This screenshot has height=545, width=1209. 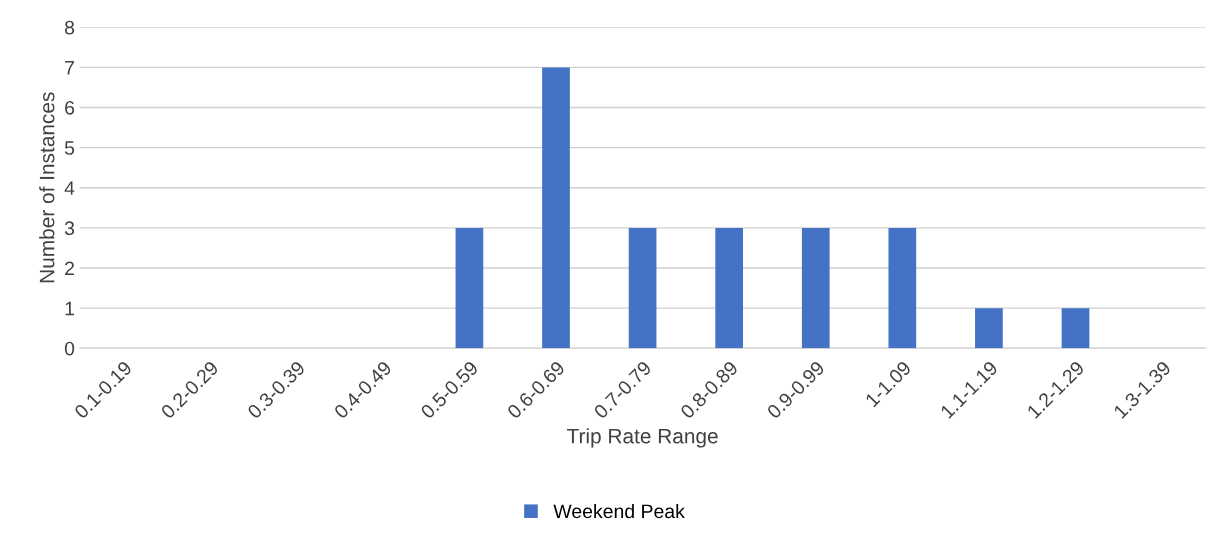 What do you see at coordinates (47, 187) in the screenshot?
I see `y-axis-title: Number of Instances` at bounding box center [47, 187].